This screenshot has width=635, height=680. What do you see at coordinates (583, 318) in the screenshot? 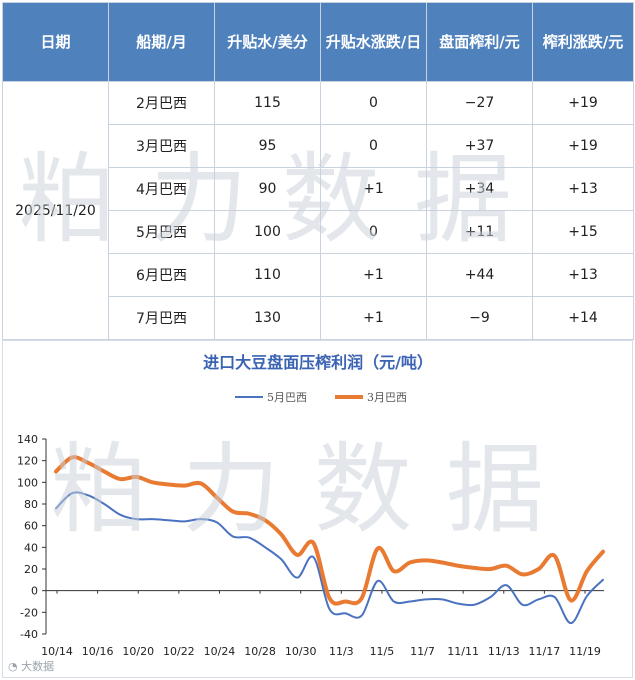
I see `margin-chg-cell: +14` at bounding box center [583, 318].